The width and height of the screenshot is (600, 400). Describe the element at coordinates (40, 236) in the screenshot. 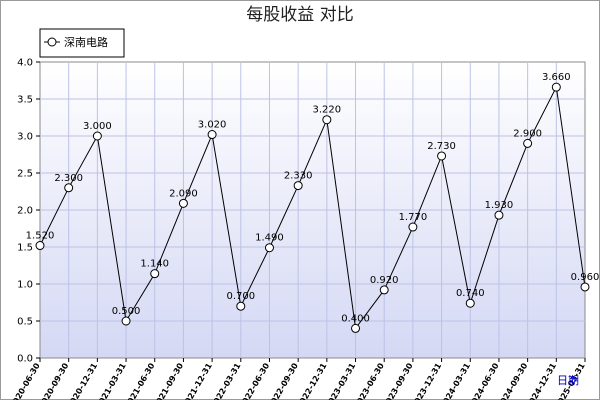

I see `data-label: 1.520` at that location.